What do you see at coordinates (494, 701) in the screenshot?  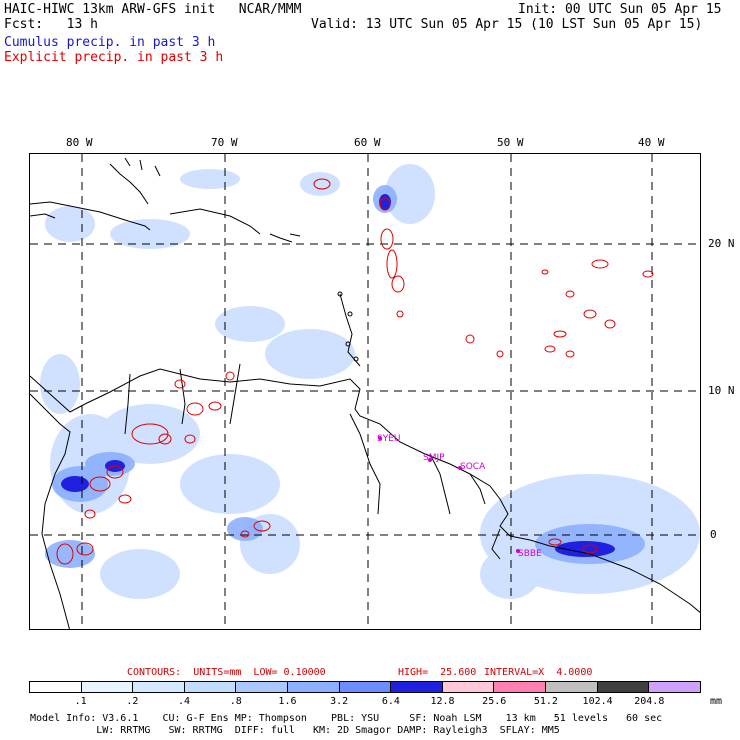 I see `colorbar-tick: 25.6` at bounding box center [494, 701].